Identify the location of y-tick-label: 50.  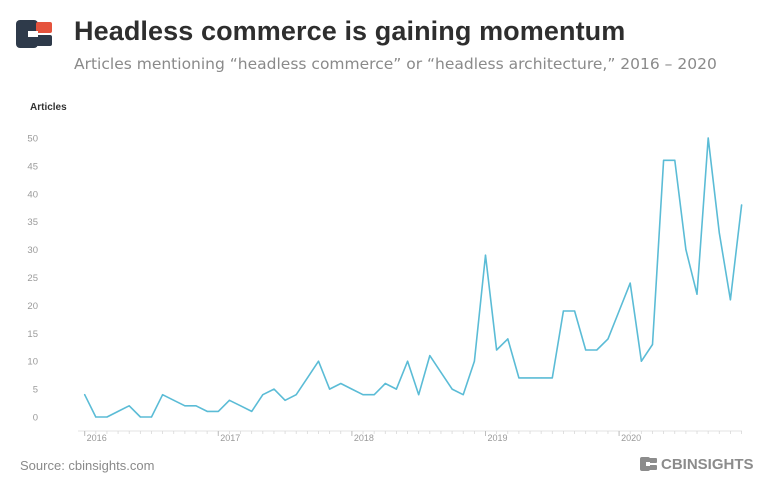
(32, 139).